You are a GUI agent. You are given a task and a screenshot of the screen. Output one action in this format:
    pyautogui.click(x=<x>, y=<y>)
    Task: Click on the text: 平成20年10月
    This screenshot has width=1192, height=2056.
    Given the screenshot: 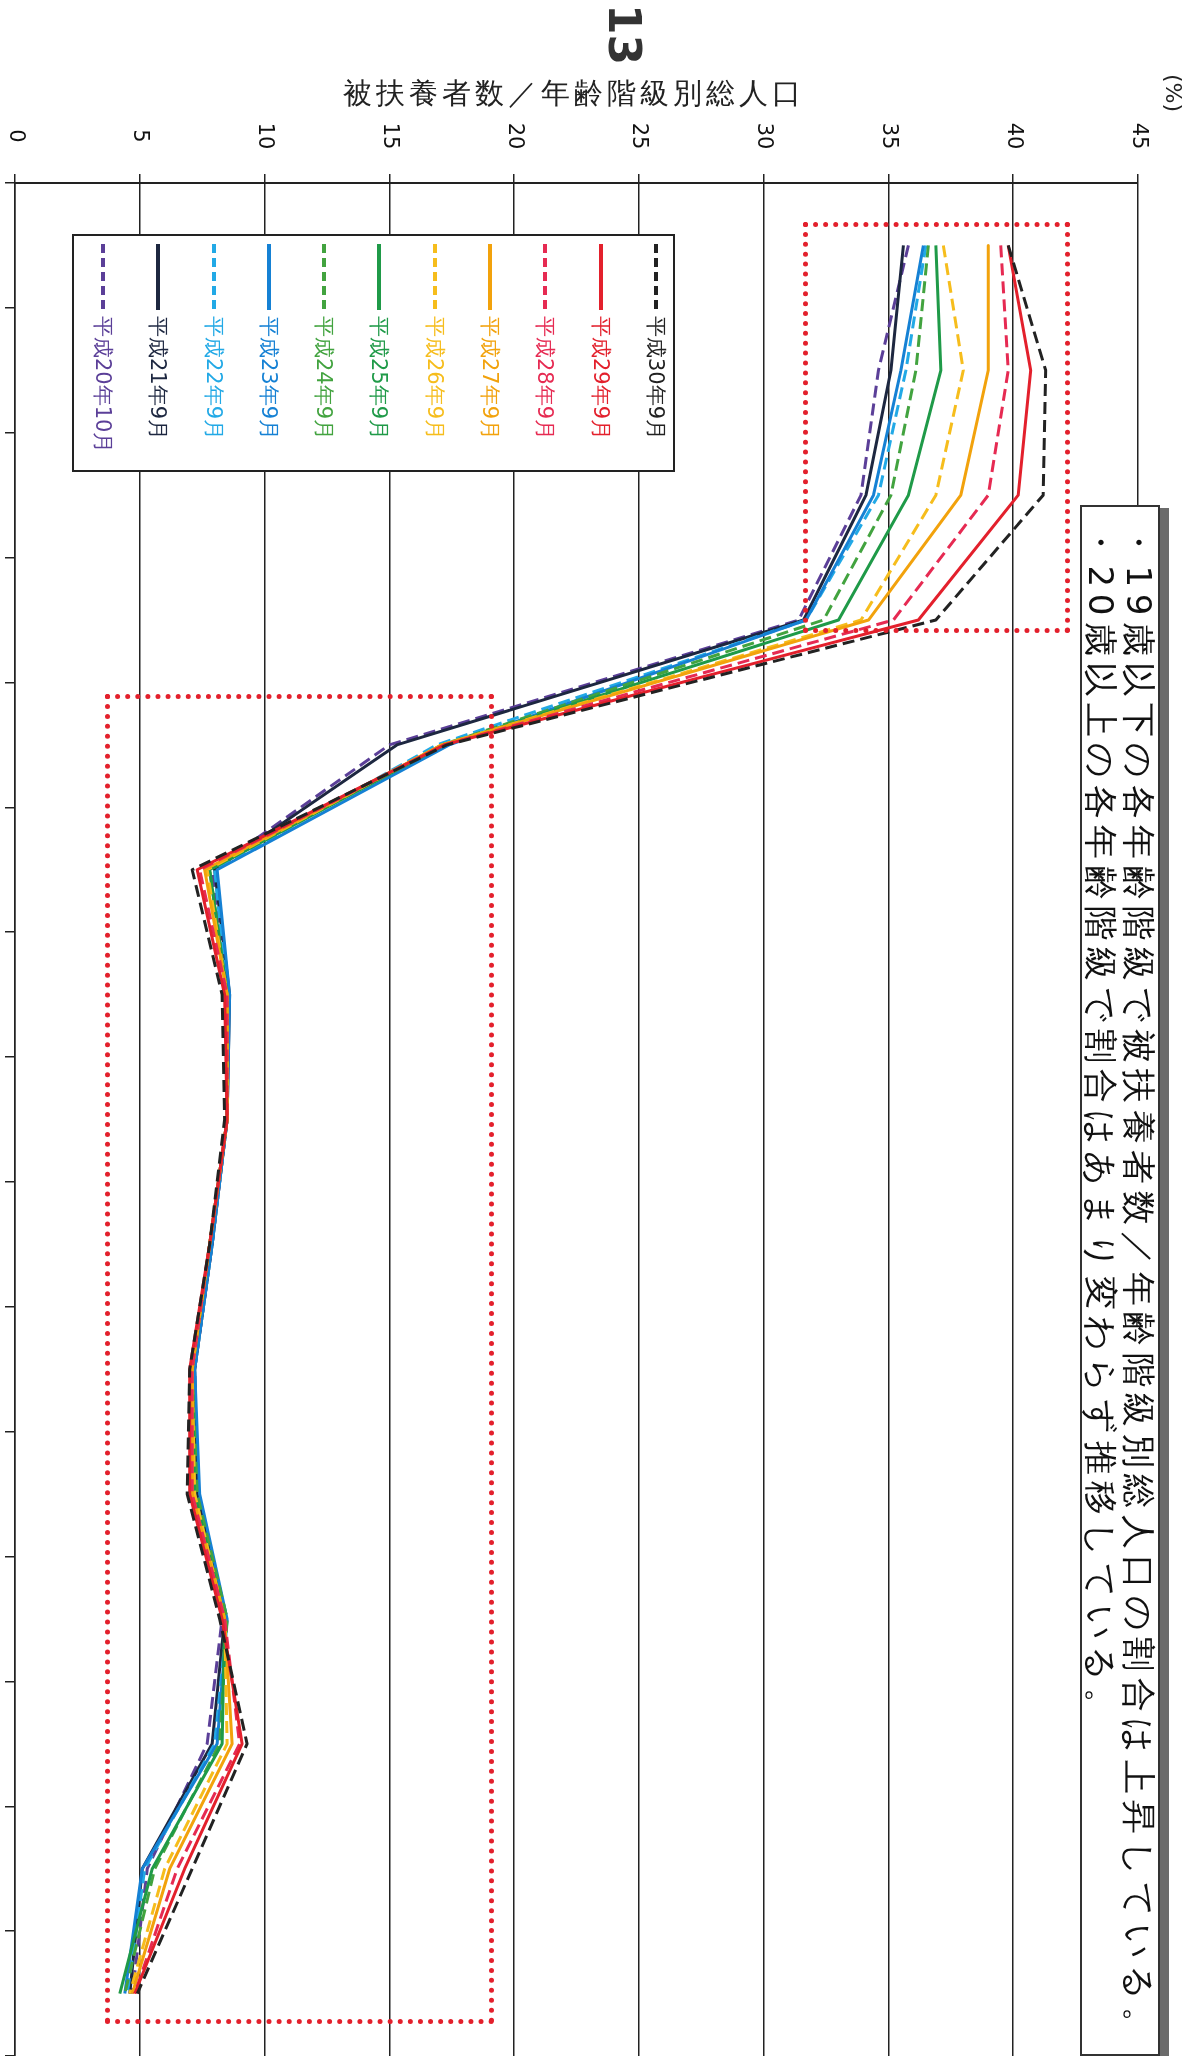 What is the action you would take?
    pyautogui.click(x=103, y=385)
    